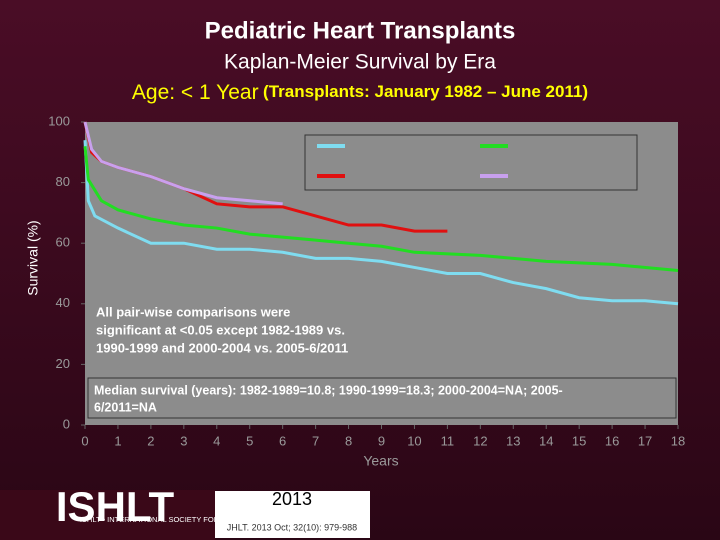 Image resolution: width=720 pixels, height=540 pixels. Describe the element at coordinates (249, 440) in the screenshot. I see `x-tick-label: 5` at that location.